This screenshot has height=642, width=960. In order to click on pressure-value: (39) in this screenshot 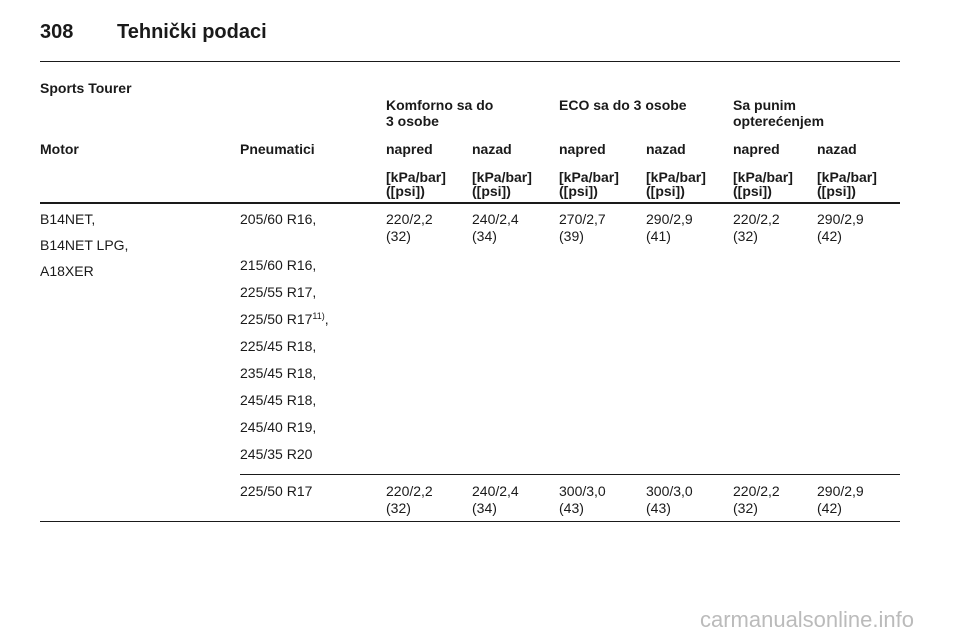, I will do `click(571, 236)`.